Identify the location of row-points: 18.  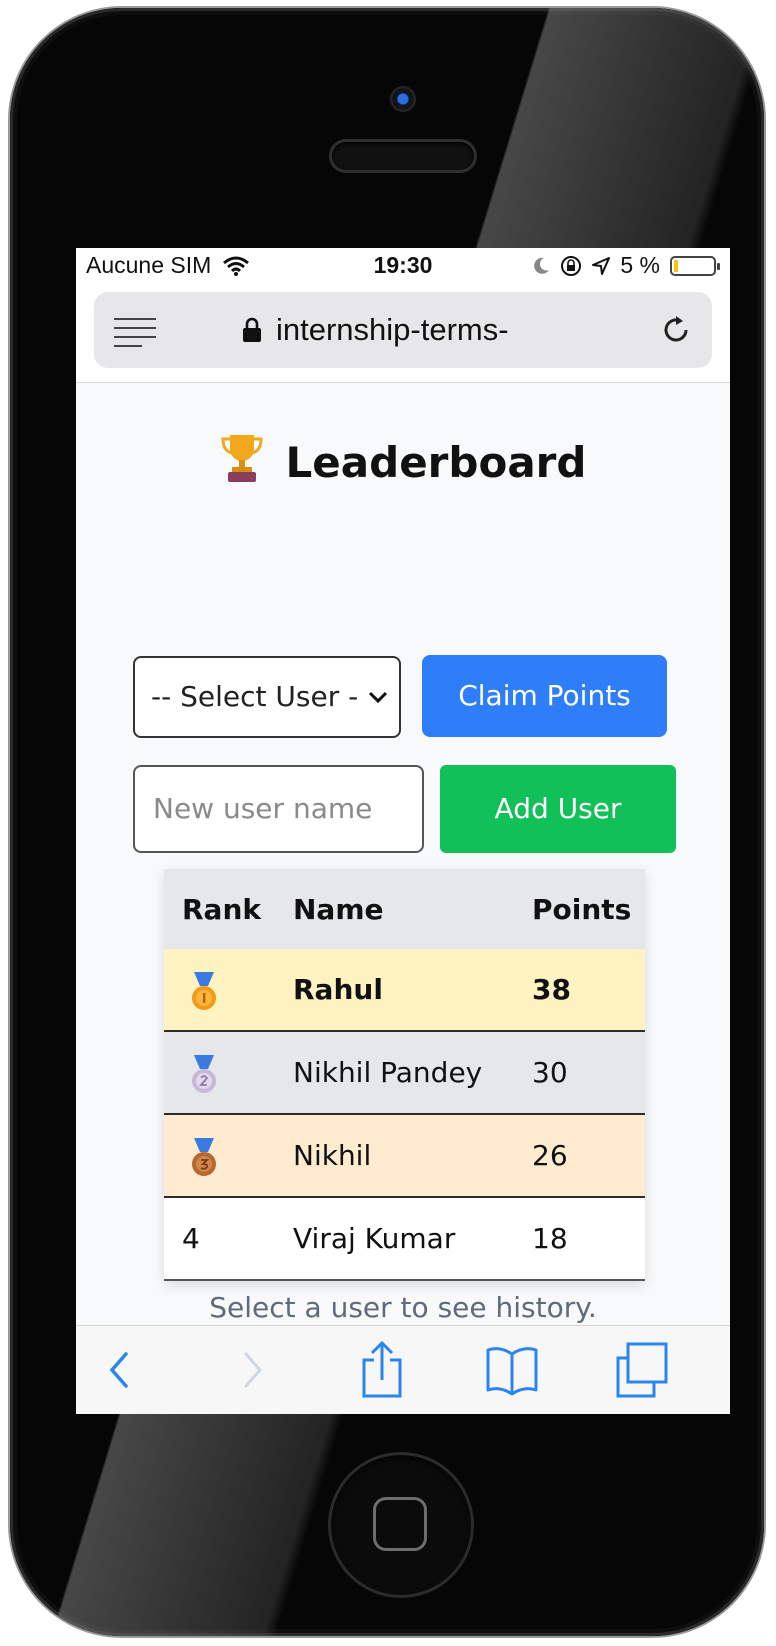
(550, 1238).